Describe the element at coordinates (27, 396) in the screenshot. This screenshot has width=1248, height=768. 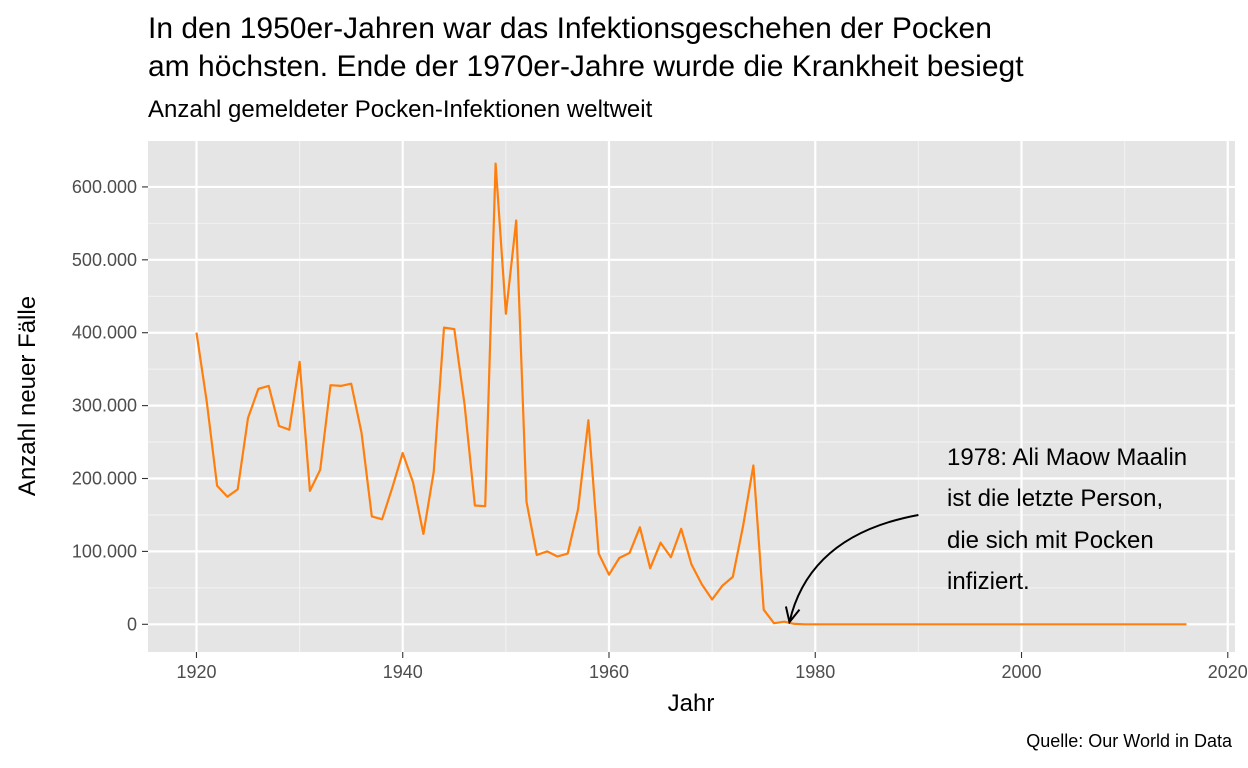
I see `y-axis-title: Anzahl neuer Fälle` at that location.